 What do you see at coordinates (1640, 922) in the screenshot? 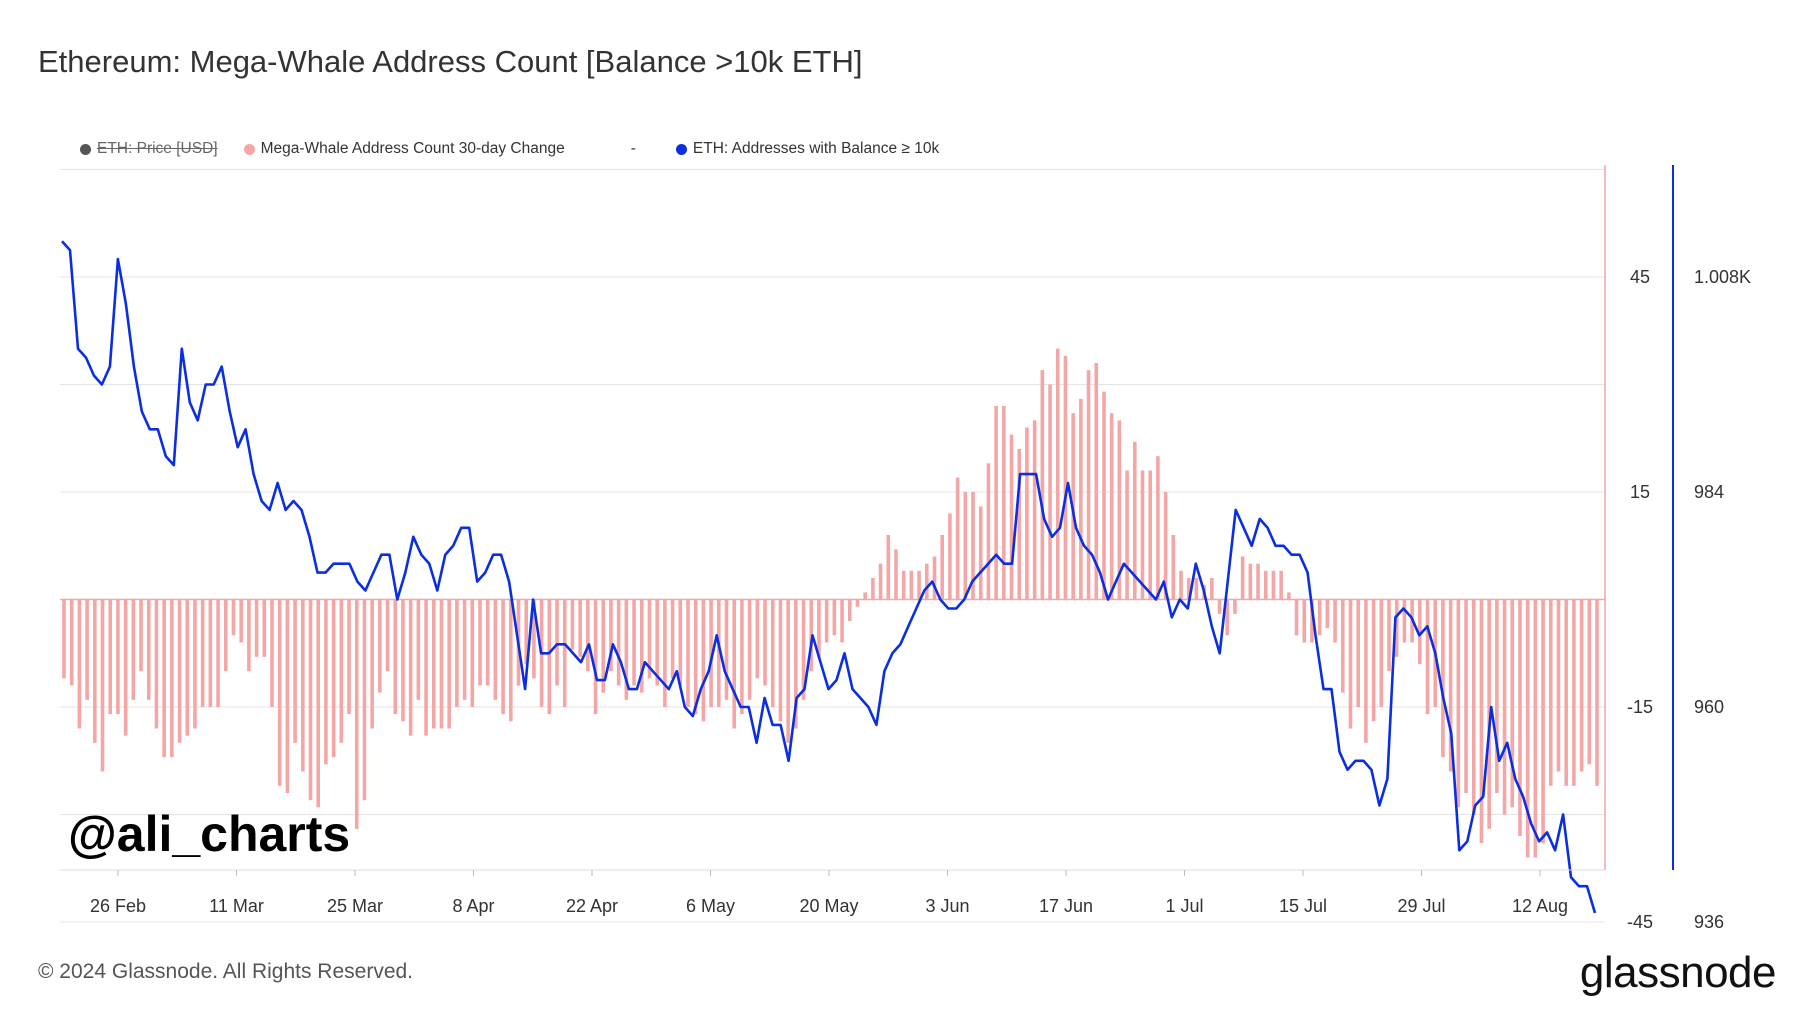
I see `left-tick-label: -45` at bounding box center [1640, 922].